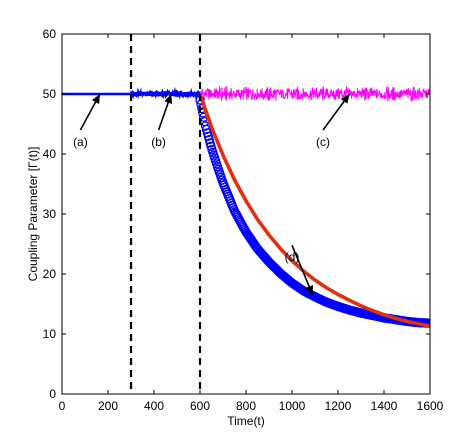 This screenshot has height=448, width=471. Describe the element at coordinates (162, 121) in the screenshot. I see `annotation-b: (b)` at that location.